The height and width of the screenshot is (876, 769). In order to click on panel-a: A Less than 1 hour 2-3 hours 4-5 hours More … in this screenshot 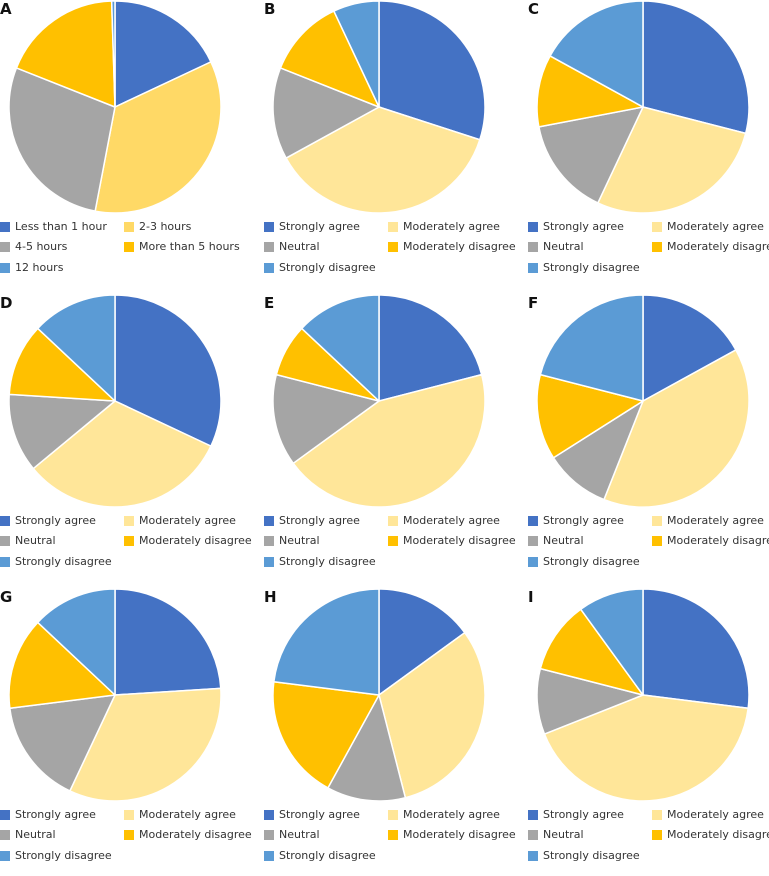, I will do `click(128, 144)`.